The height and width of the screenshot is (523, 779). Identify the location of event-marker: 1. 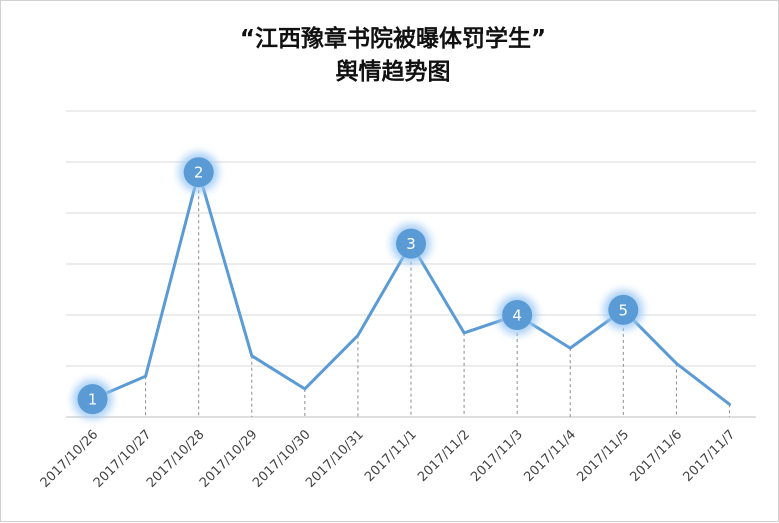
(92, 399).